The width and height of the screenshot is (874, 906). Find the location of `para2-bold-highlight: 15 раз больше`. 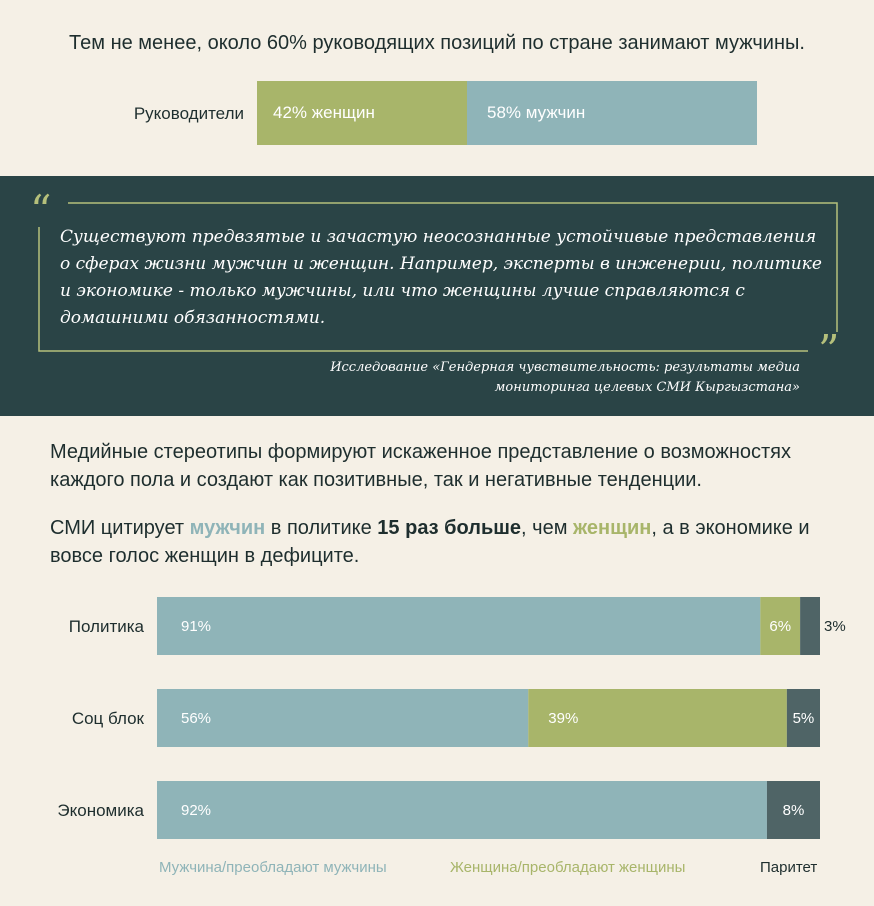

para2-bold-highlight: 15 раз больше is located at coordinates (449, 528).